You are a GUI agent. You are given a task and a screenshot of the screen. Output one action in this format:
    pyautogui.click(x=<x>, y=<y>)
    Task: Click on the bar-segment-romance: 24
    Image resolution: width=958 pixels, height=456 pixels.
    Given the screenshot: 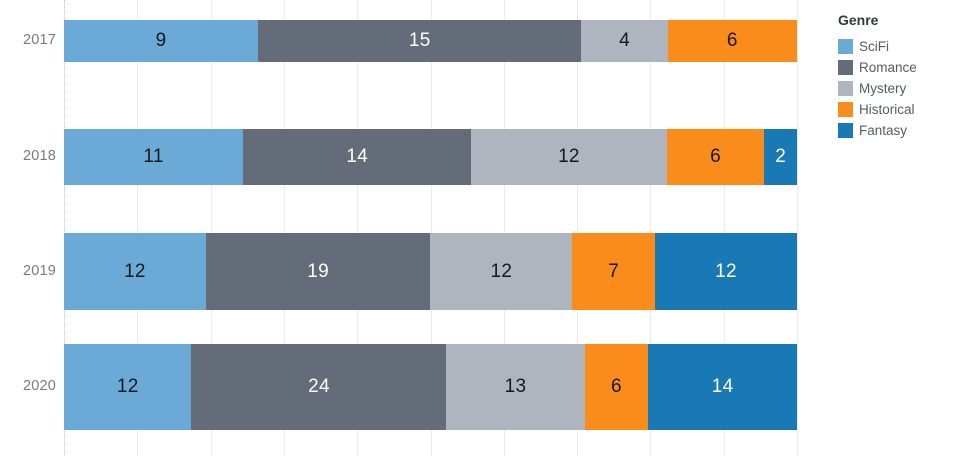 What is the action you would take?
    pyautogui.click(x=319, y=387)
    